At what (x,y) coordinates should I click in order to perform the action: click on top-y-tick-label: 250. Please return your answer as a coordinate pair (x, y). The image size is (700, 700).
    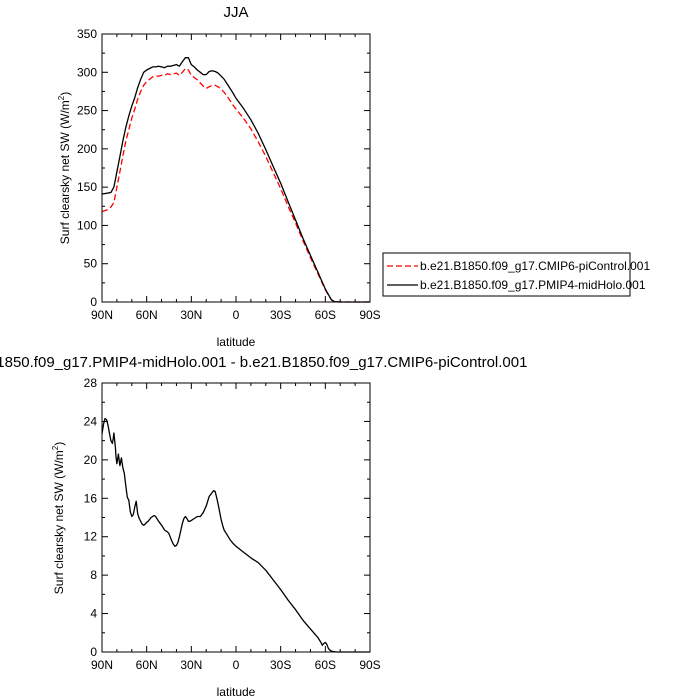
    Looking at the image, I should click on (87, 111).